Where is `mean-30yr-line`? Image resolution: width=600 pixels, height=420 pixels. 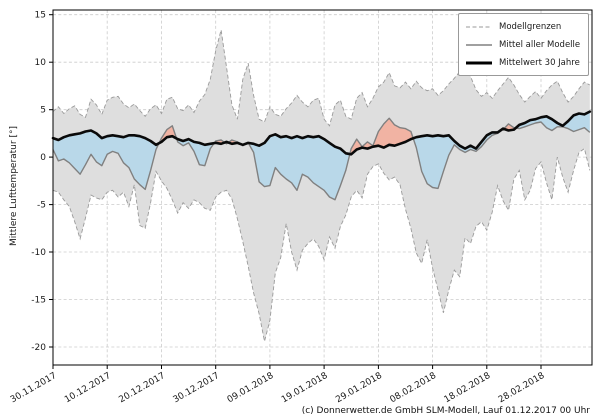 mean-30yr-line is located at coordinates (321, 133).